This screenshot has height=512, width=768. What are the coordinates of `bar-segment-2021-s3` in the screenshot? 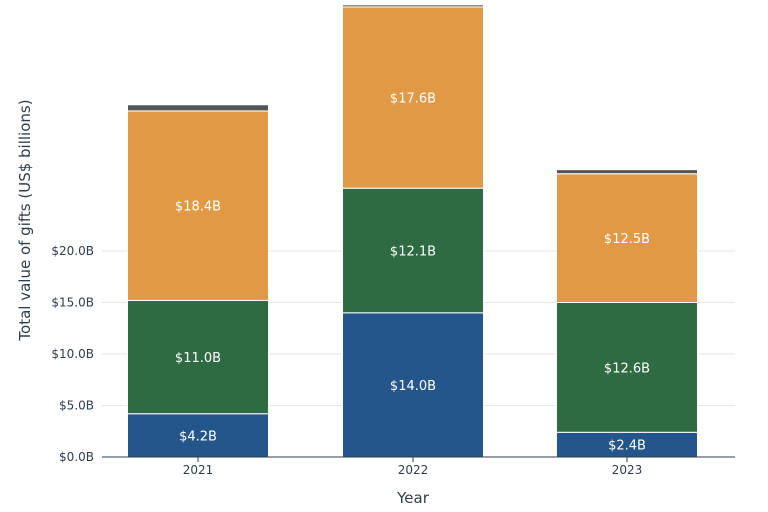 It's located at (198, 205).